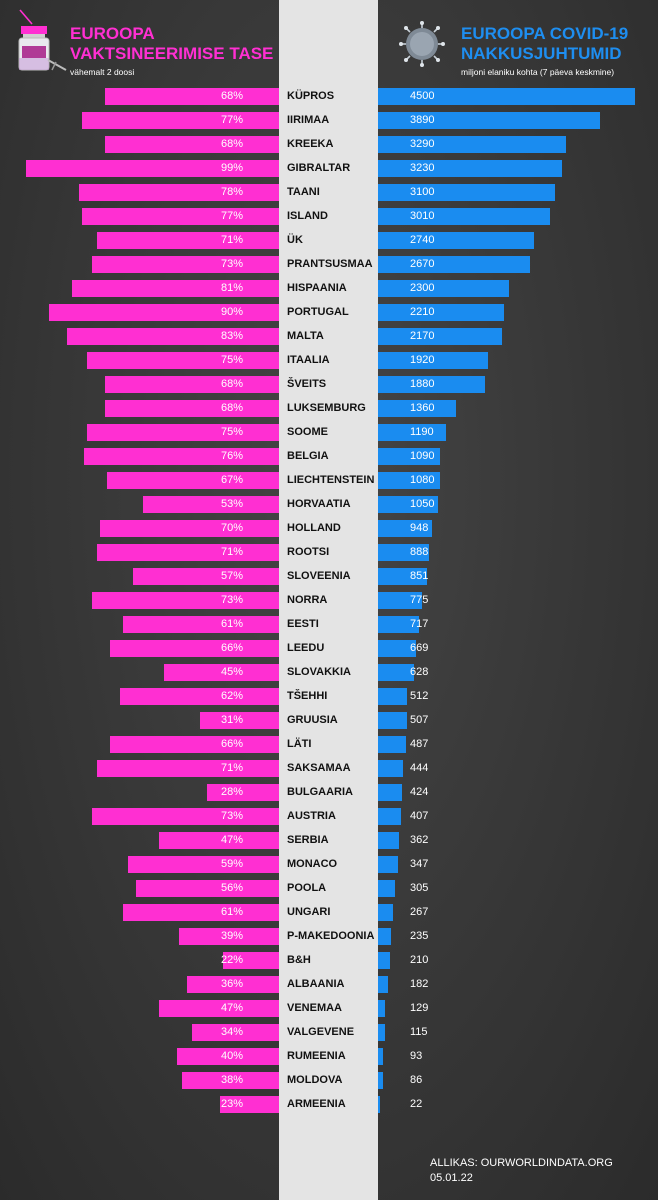 This screenshot has height=1200, width=658. What do you see at coordinates (307, 696) in the screenshot?
I see `country-label: TŠEHHI` at bounding box center [307, 696].